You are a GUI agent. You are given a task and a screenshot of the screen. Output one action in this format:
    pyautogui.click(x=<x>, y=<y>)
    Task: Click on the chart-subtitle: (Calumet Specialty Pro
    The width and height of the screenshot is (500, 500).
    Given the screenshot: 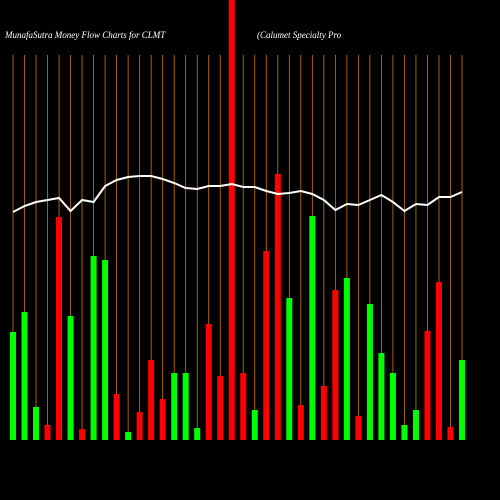 What is the action you would take?
    pyautogui.click(x=299, y=35)
    